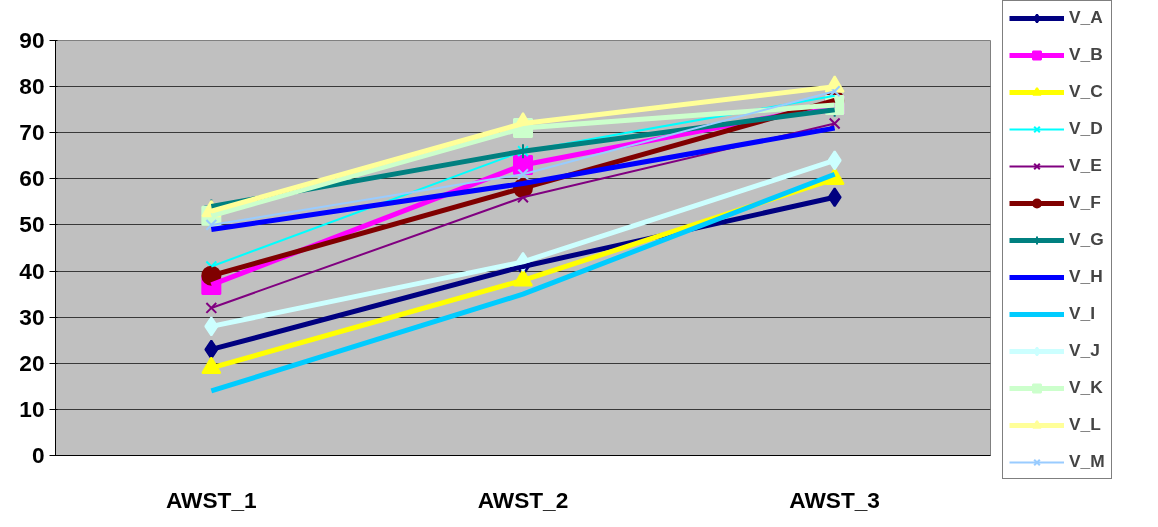  Describe the element at coordinates (1086, 276) in the screenshot. I see `legend-label: V_H` at that location.